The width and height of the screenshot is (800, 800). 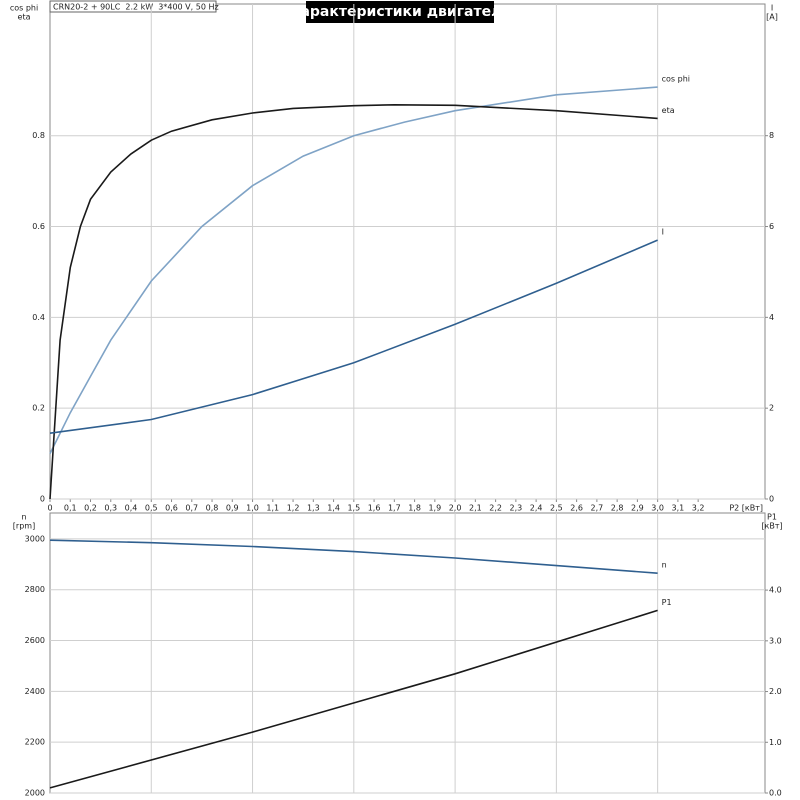 What do you see at coordinates (333, 508) in the screenshot?
I see `x-tick-label: 1,4` at bounding box center [333, 508].